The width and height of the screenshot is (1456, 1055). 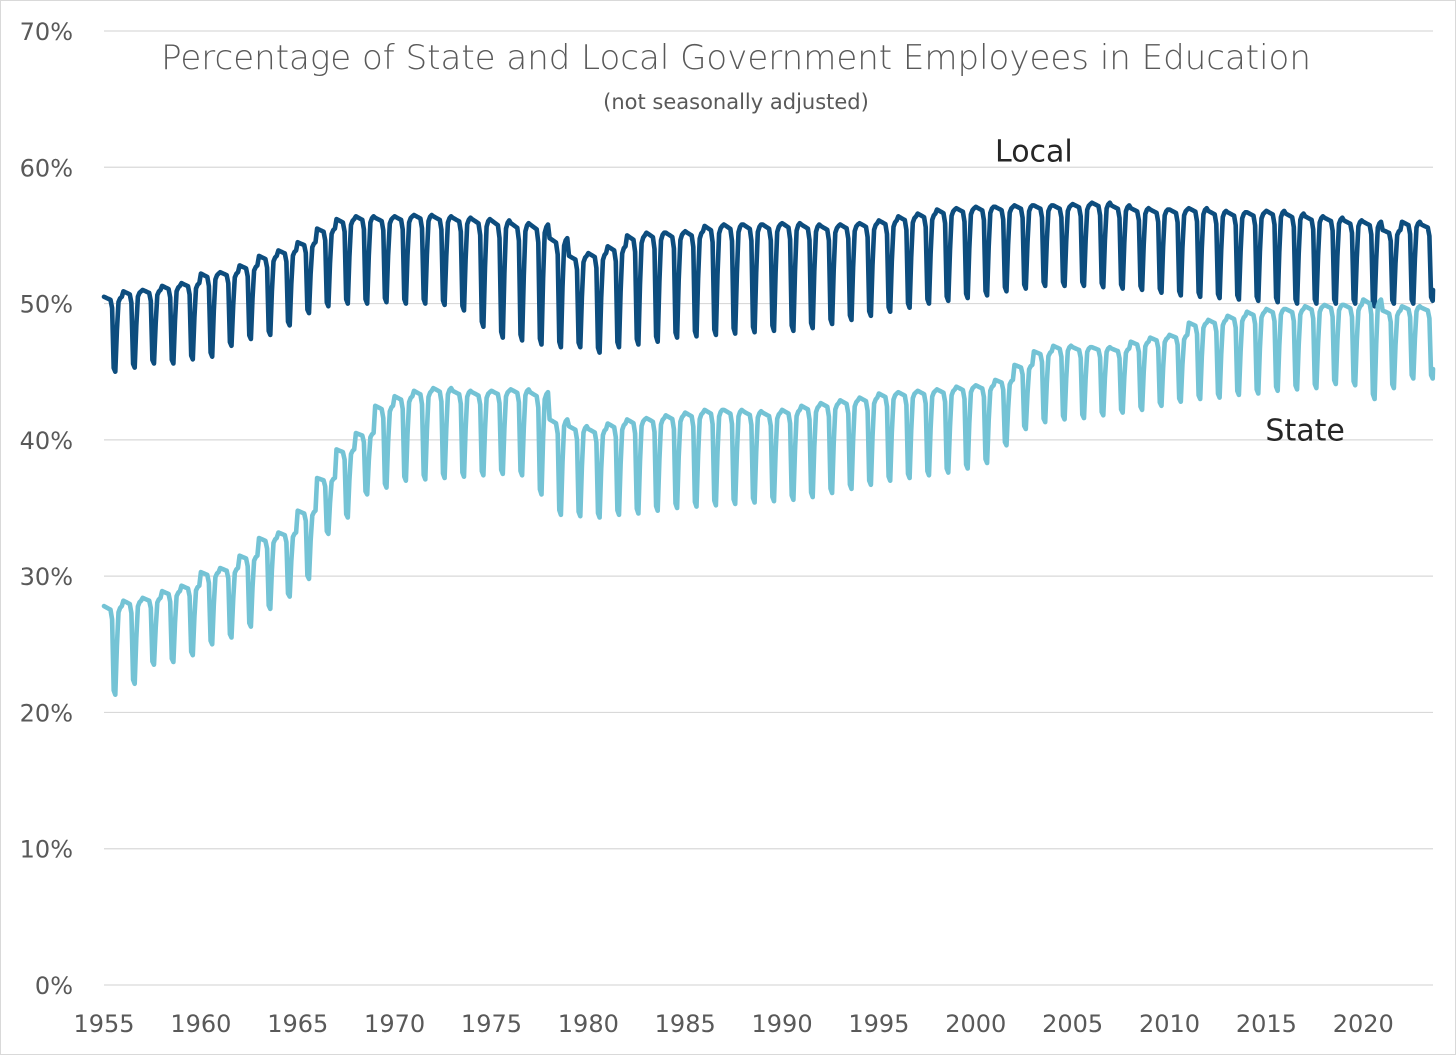 I want to click on y-tick-label: 50%, so click(x=46, y=305).